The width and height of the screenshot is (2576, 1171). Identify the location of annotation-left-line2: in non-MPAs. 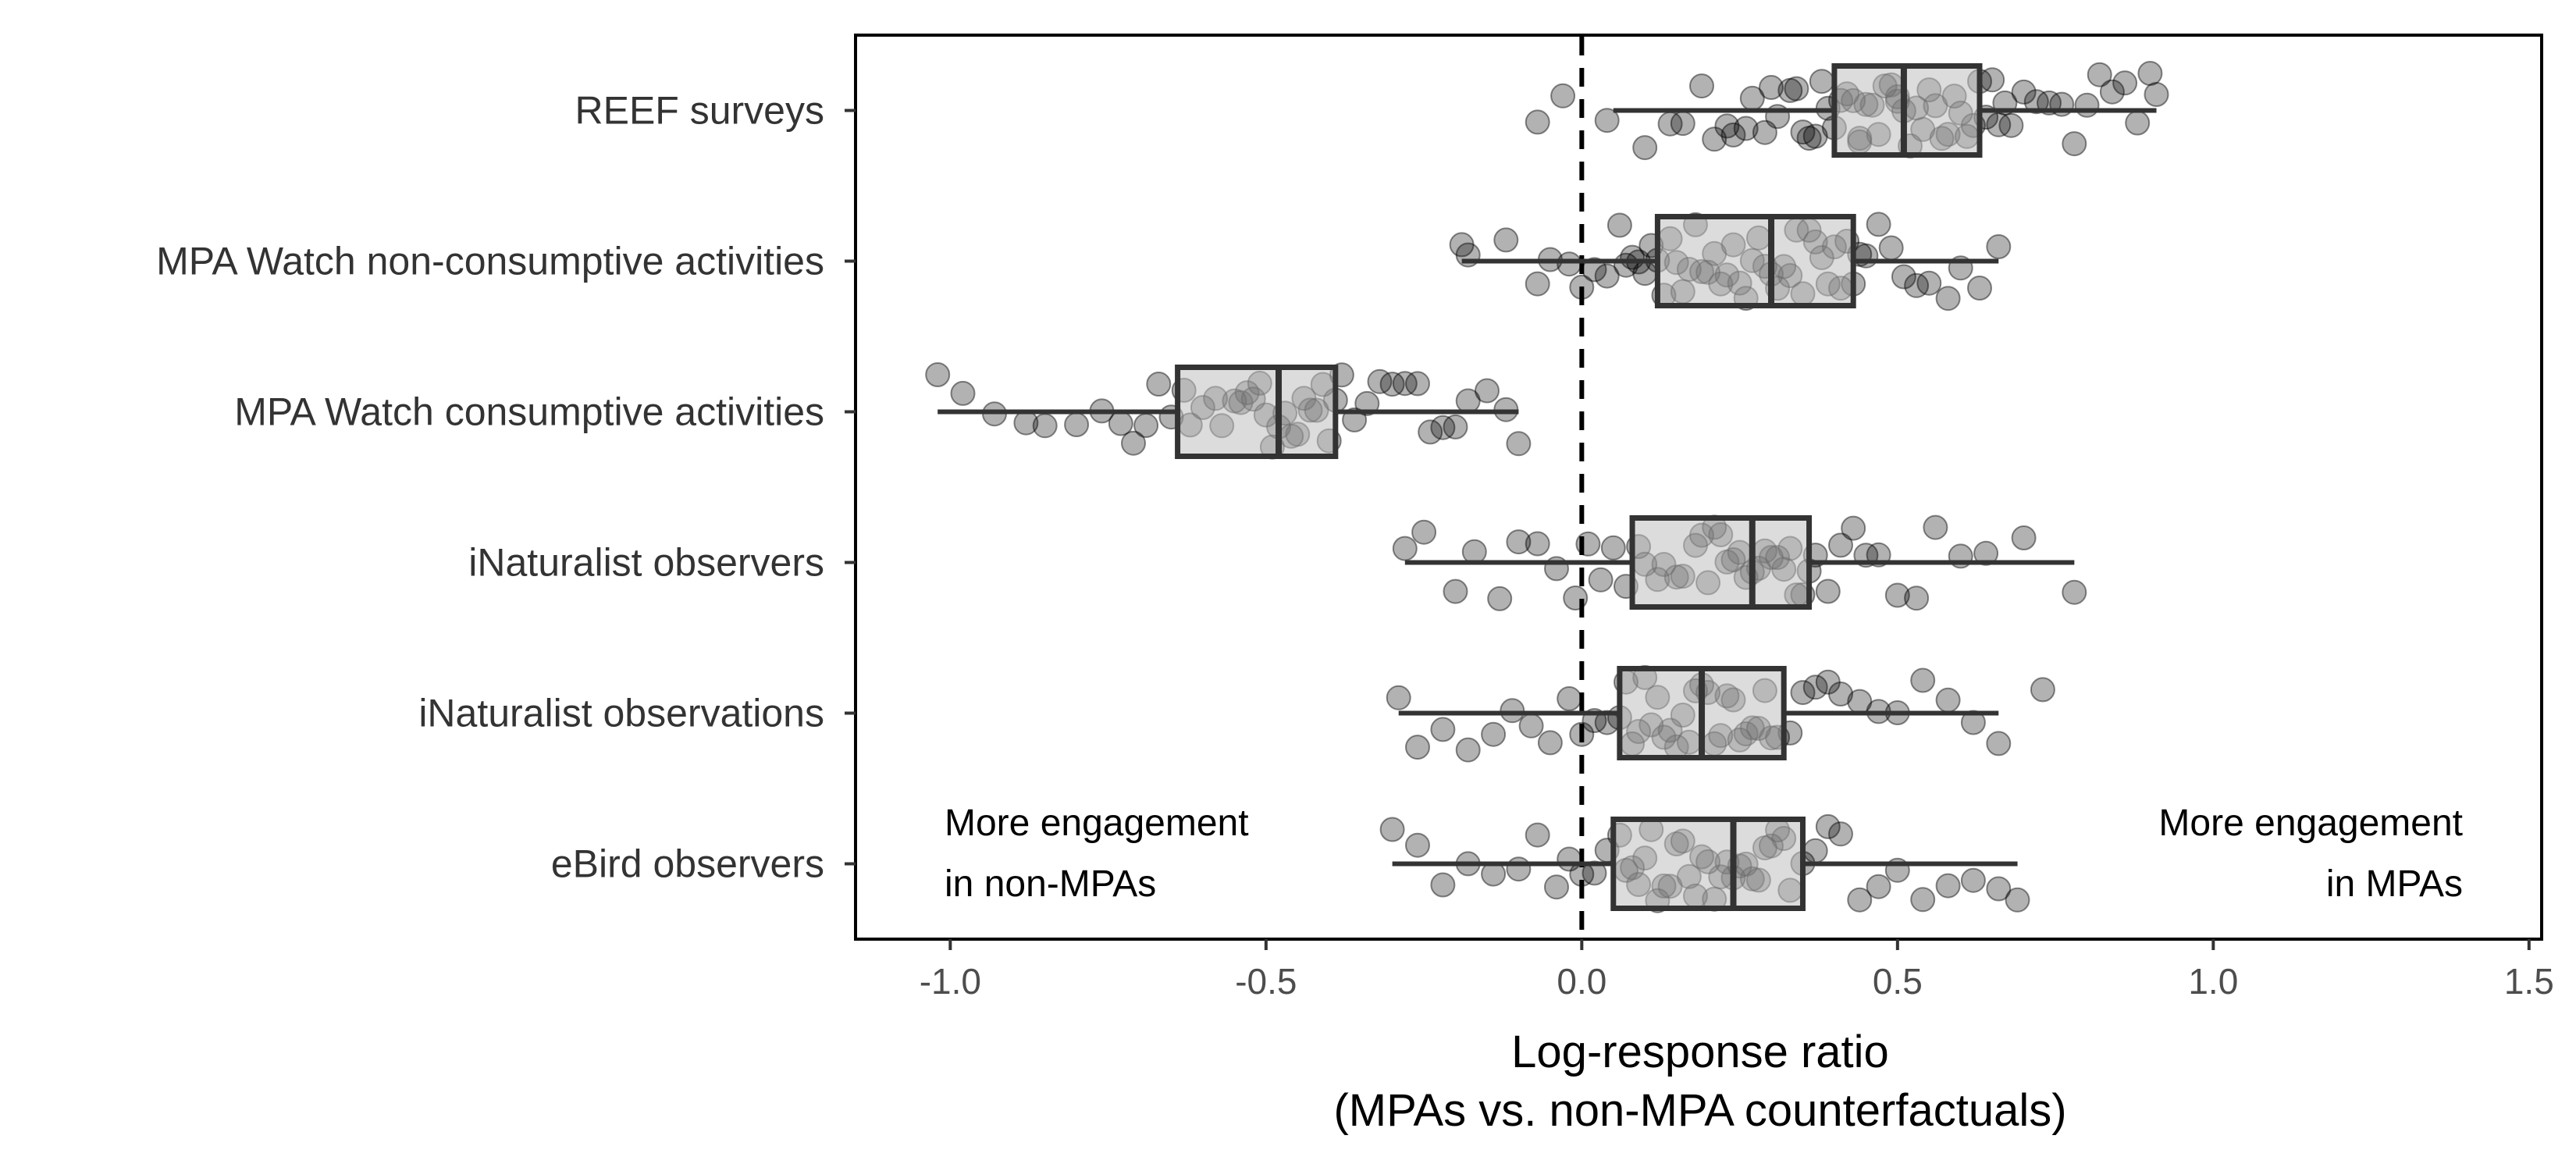
(1050, 884).